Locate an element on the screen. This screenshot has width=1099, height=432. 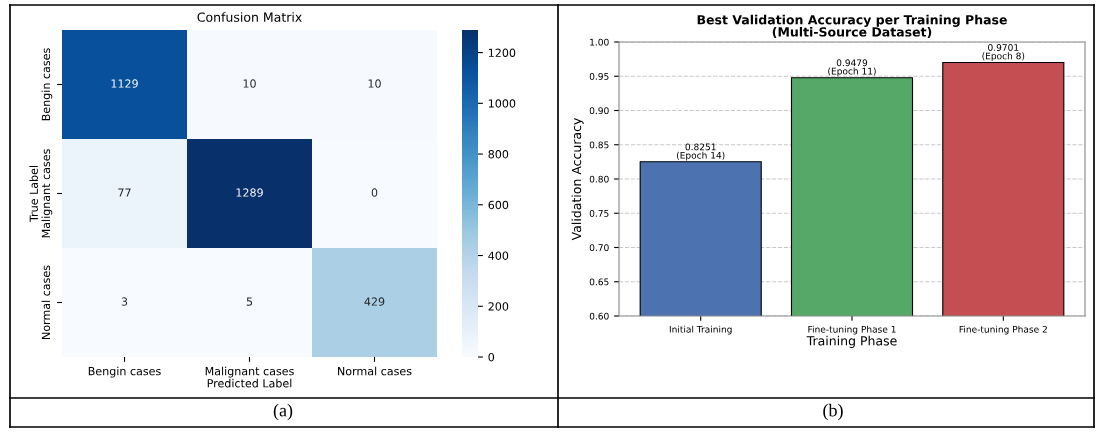
data-label: 77 is located at coordinates (124, 192).